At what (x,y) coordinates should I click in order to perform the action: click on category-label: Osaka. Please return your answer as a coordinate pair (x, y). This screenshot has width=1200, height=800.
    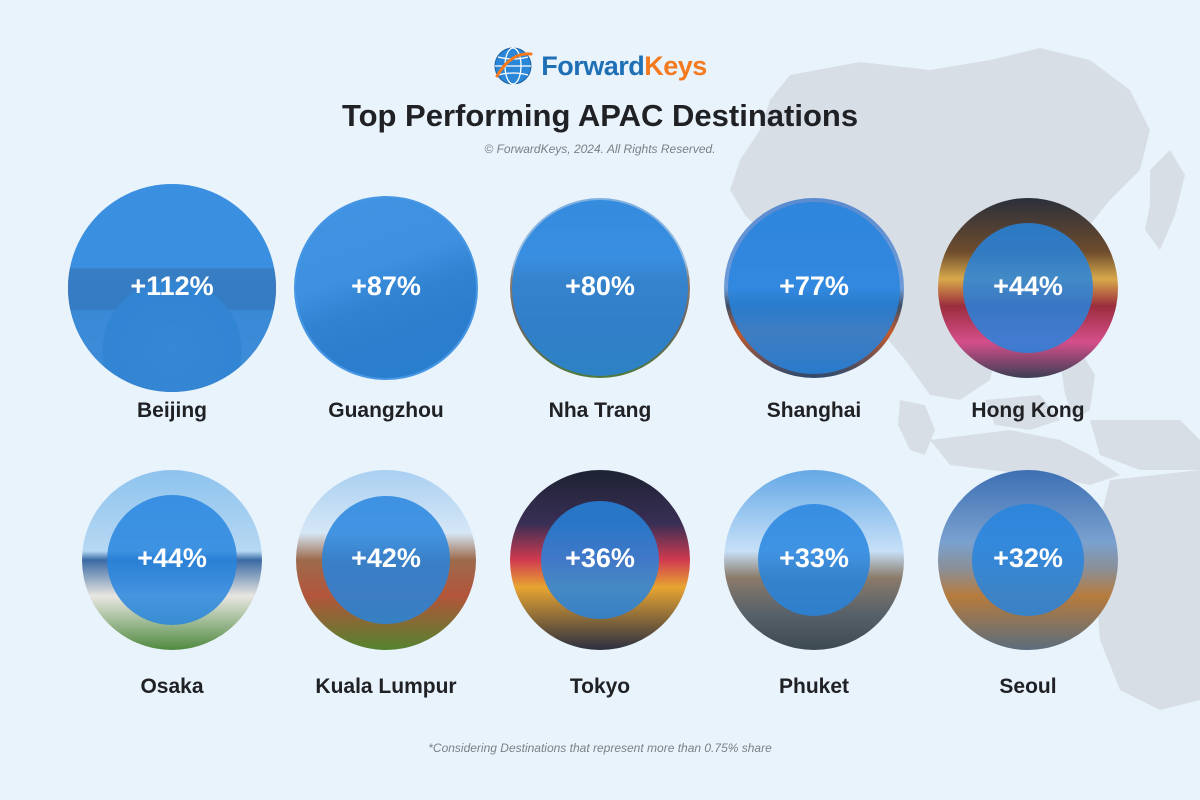
    Looking at the image, I should click on (172, 686).